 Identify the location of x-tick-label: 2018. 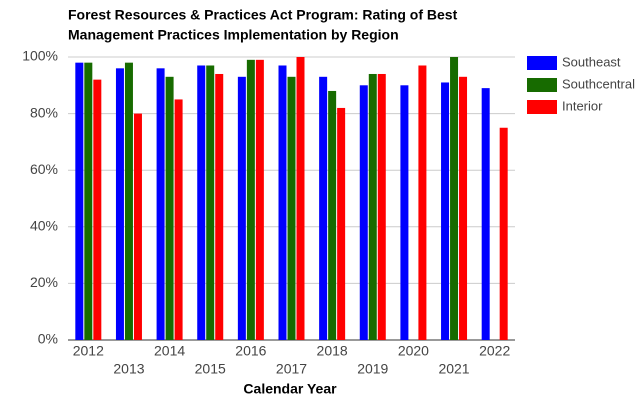
(332, 351).